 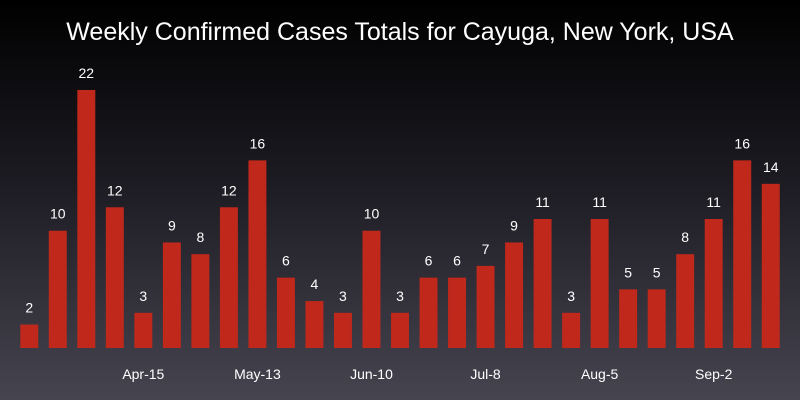 I want to click on value-label-1: 10, so click(x=58, y=214).